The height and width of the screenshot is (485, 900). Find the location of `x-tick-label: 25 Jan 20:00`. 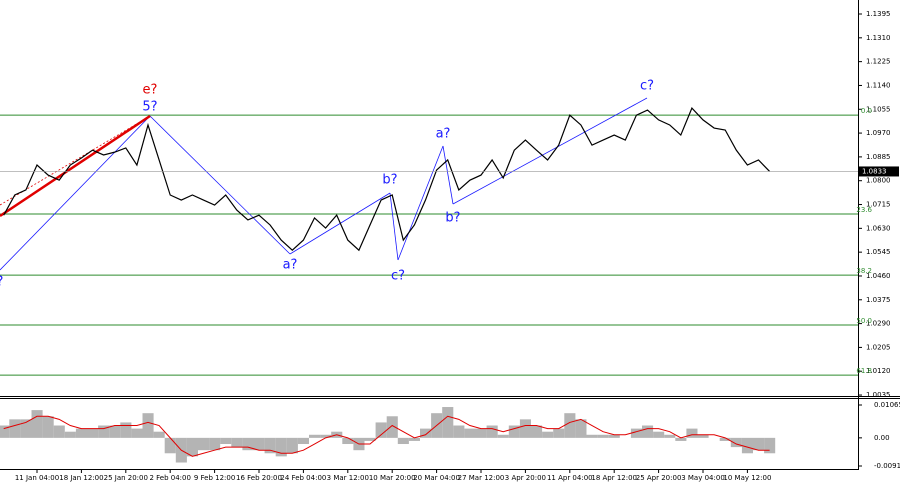

x-tick-label: 25 Jan 20:00 is located at coordinates (126, 478).